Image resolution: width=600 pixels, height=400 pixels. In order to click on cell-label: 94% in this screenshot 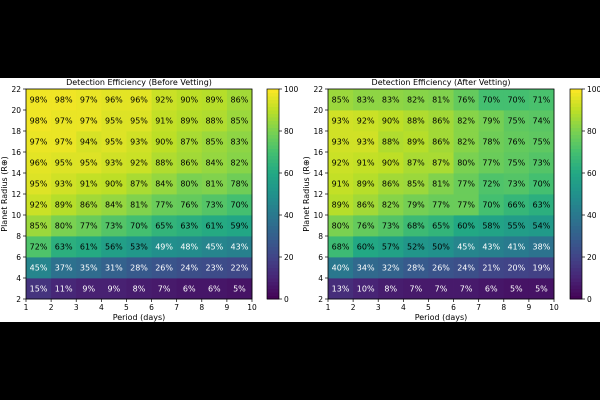, I will do `click(89, 142)`.